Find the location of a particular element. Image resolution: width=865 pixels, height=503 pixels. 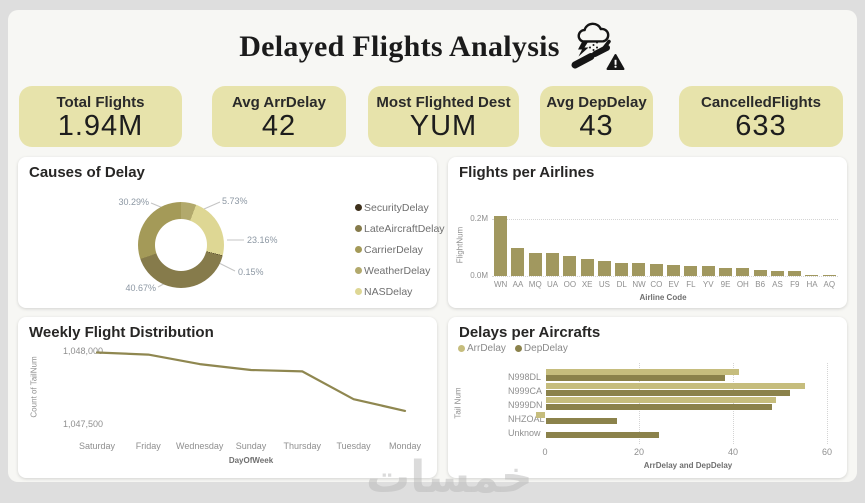

donut-value-label: 23.16% is located at coordinates (262, 240).